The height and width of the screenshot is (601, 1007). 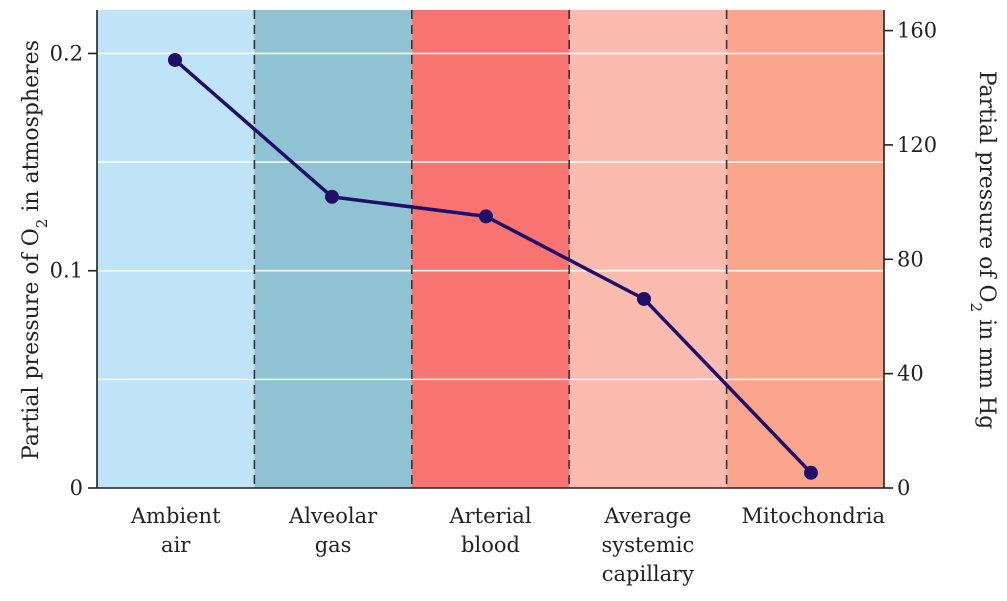 I want to click on right-tick-label: 0, so click(x=903, y=488).